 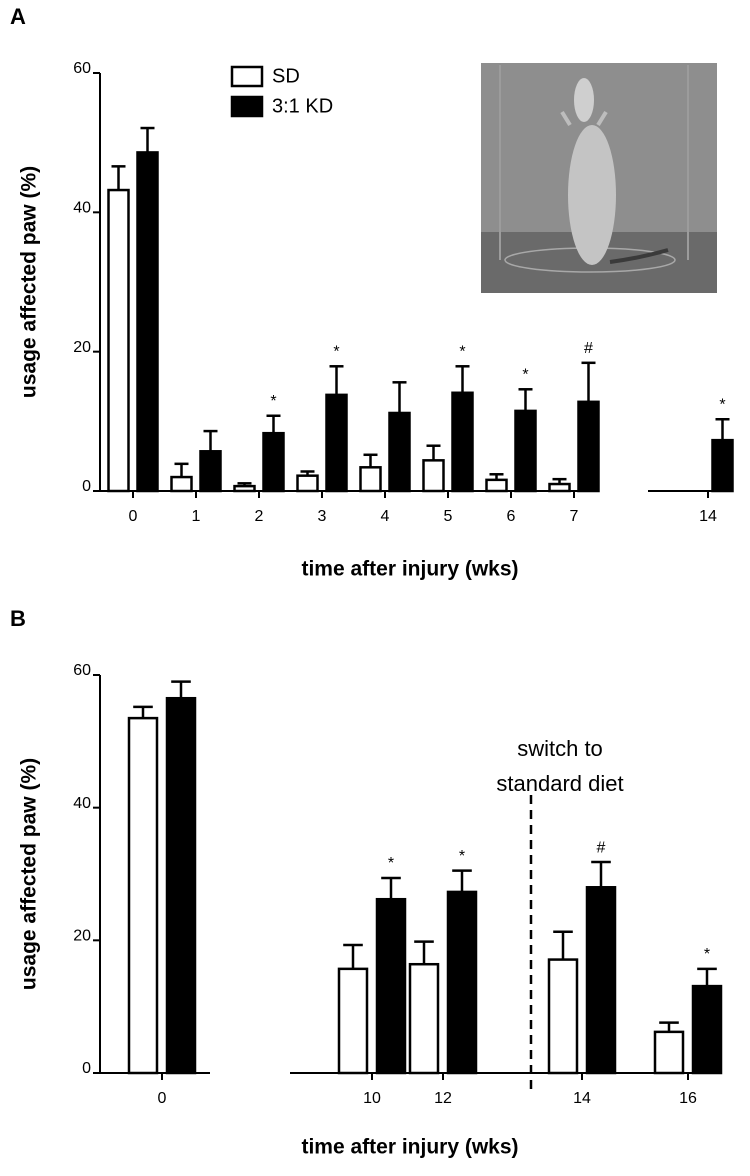 I want to click on annotation: standard diet, so click(x=559, y=783).